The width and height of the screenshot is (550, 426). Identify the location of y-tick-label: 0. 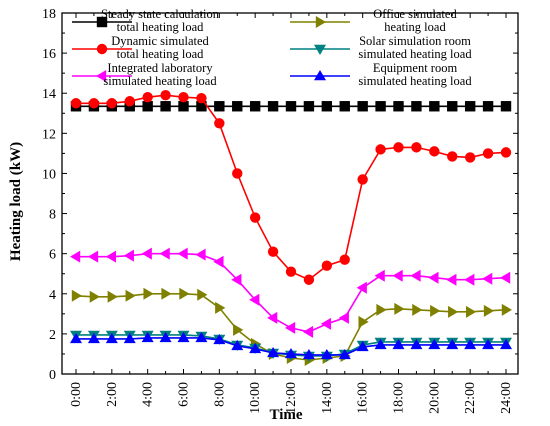
(52, 375).